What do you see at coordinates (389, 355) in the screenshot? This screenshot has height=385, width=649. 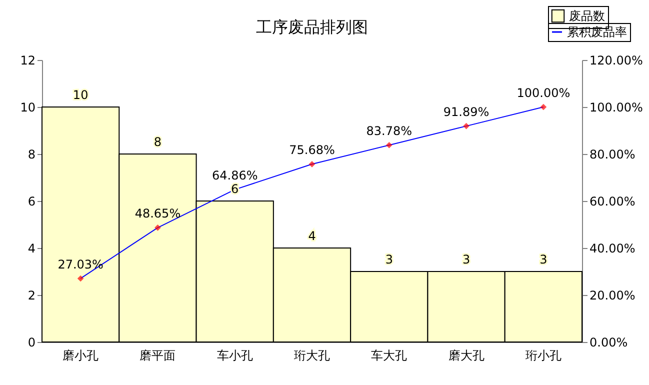 I see `x-tick-label: 车大孔` at bounding box center [389, 355].